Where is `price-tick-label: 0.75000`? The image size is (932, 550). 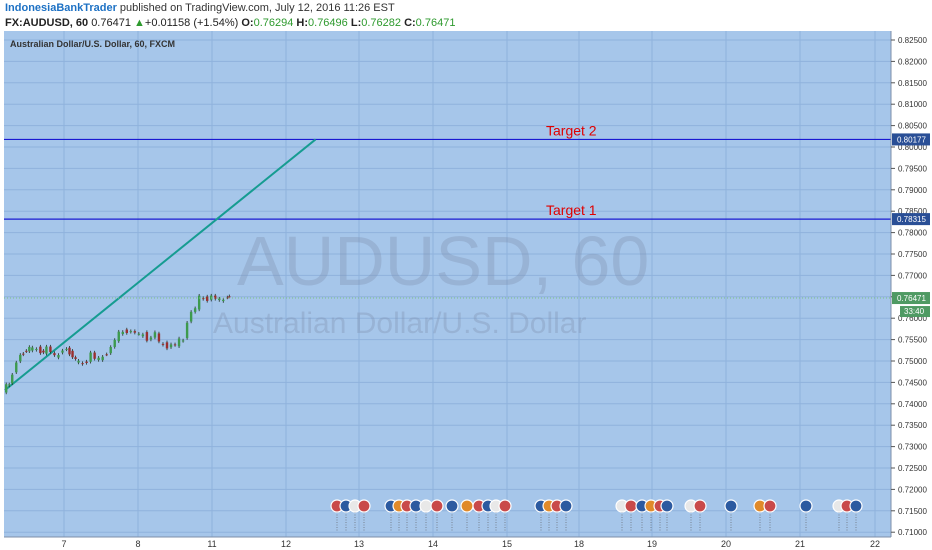
price-tick-label: 0.75000 is located at coordinates (912, 361).